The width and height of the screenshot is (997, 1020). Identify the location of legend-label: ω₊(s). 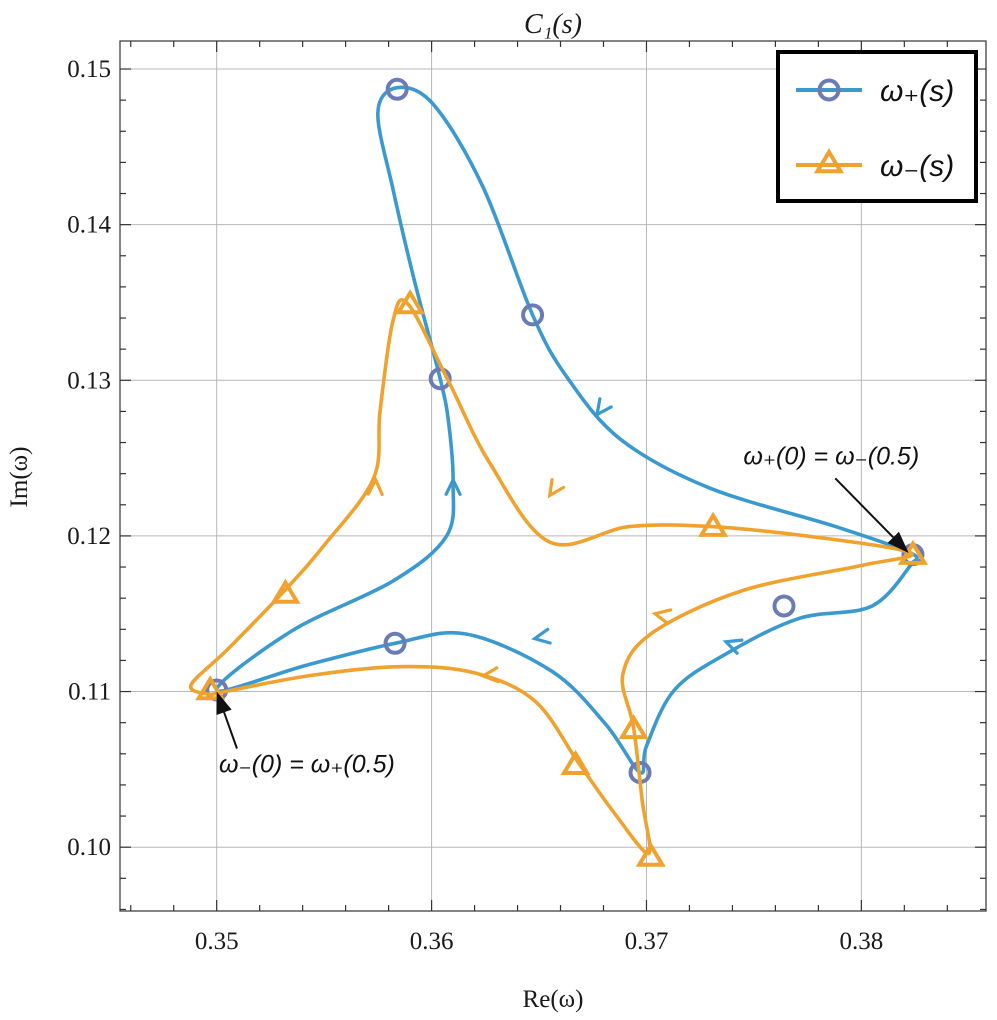
(917, 91).